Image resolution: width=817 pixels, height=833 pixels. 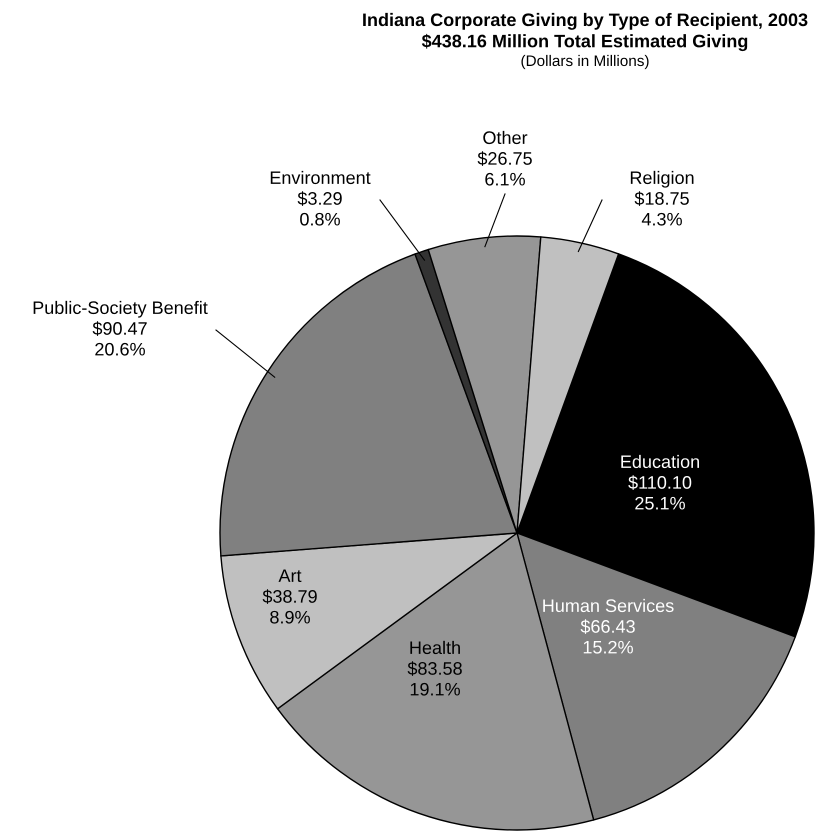 I want to click on data-label: $18.75 4.3%, so click(x=661, y=208).